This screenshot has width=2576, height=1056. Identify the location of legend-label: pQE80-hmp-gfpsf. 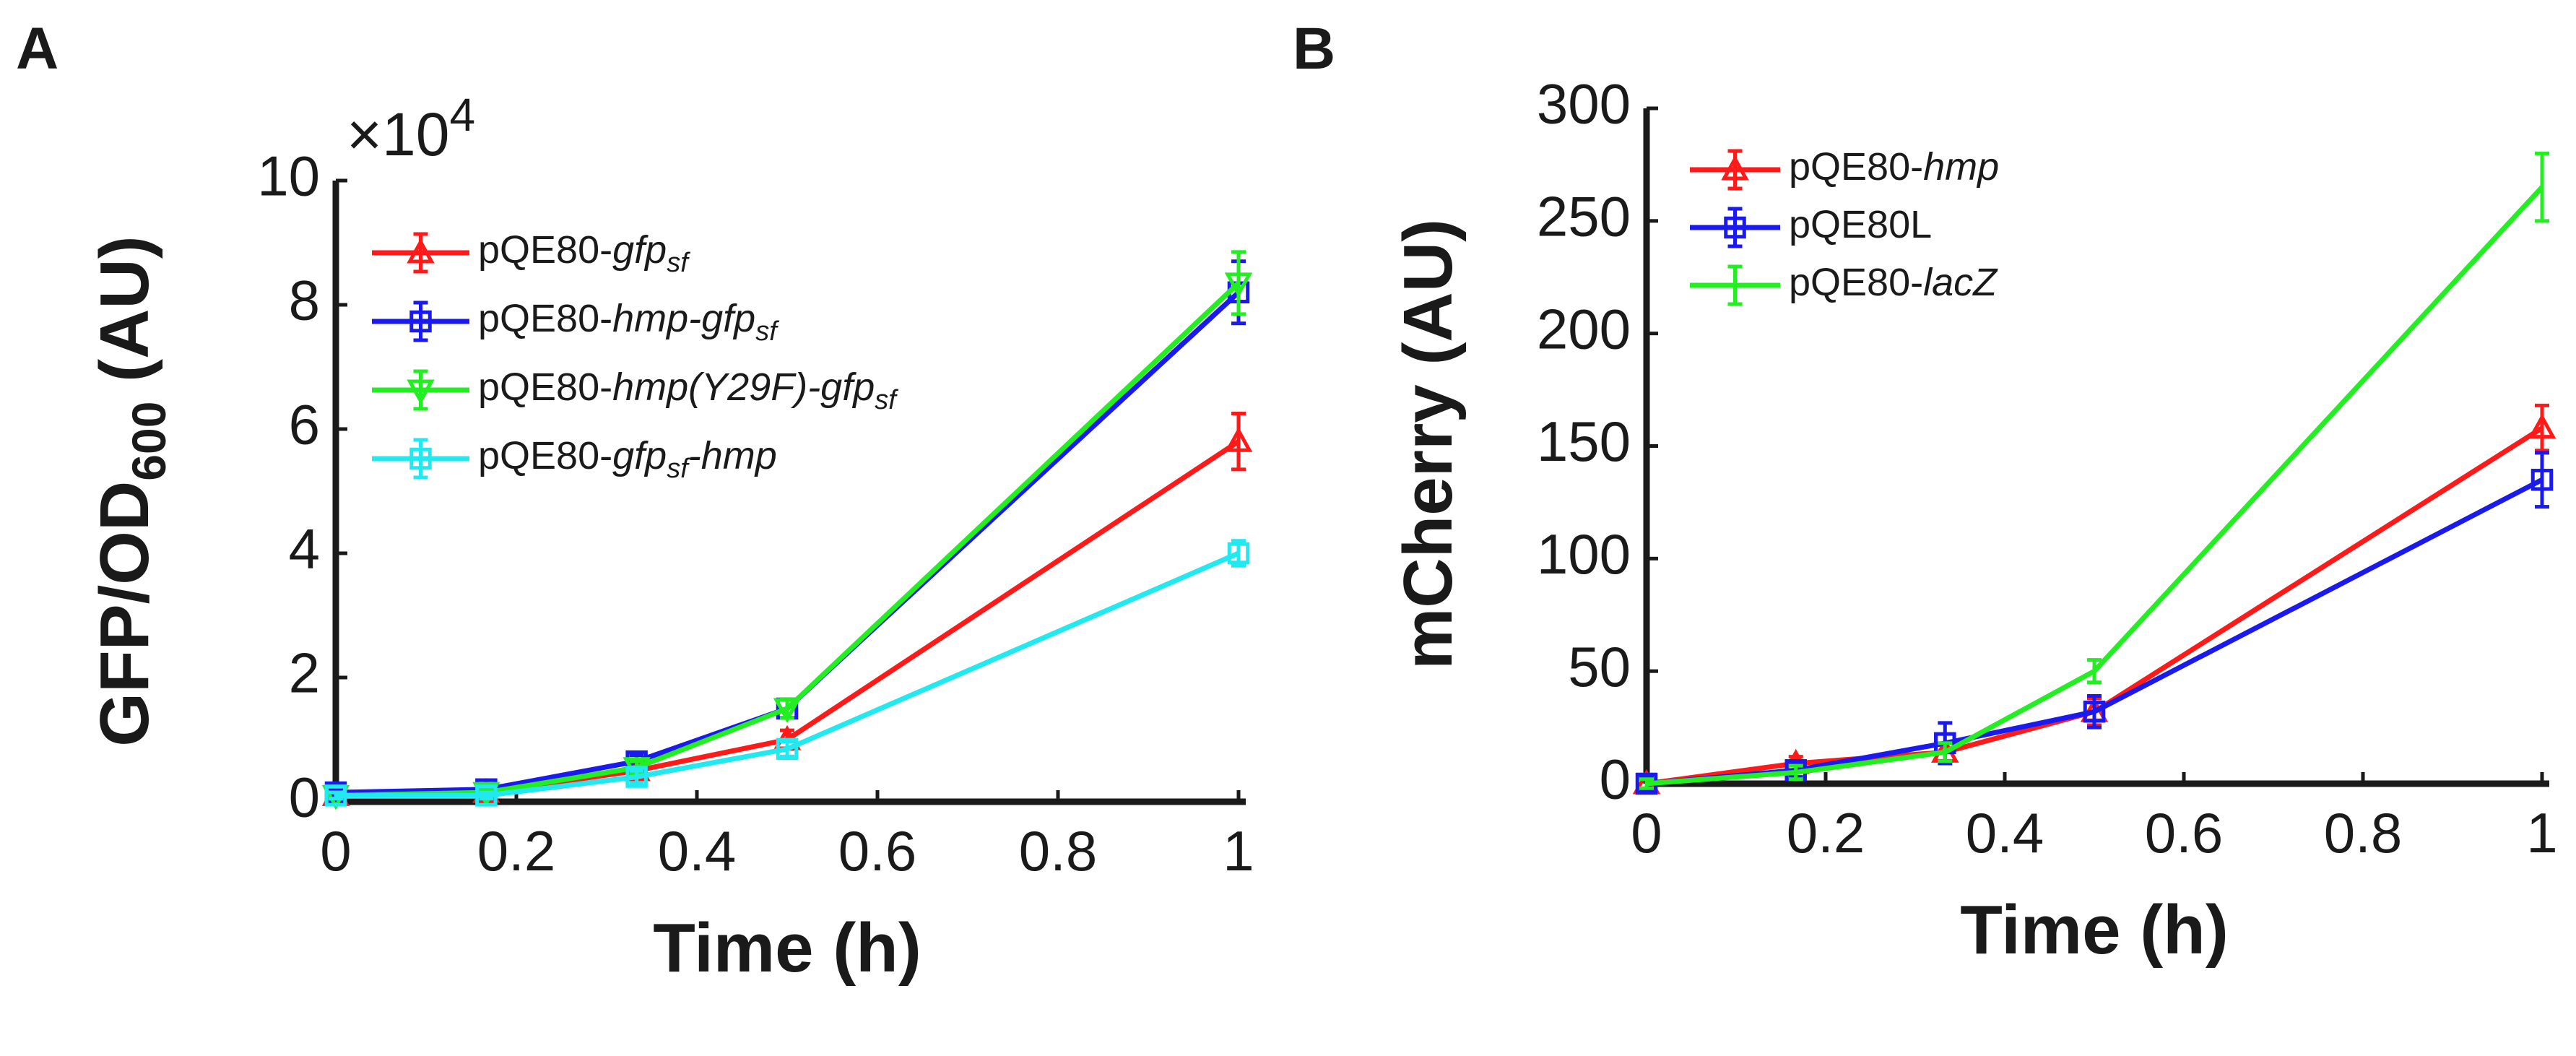
(628, 322).